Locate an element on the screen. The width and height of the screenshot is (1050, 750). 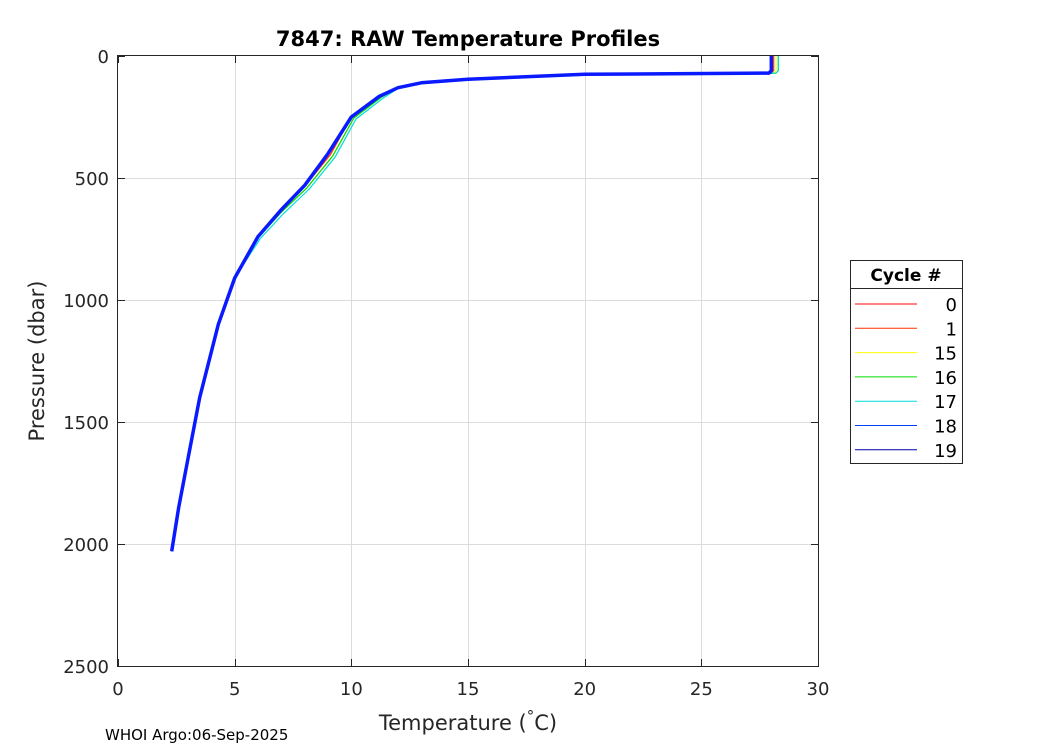
y-tick-label: 500 is located at coordinates (92, 179).